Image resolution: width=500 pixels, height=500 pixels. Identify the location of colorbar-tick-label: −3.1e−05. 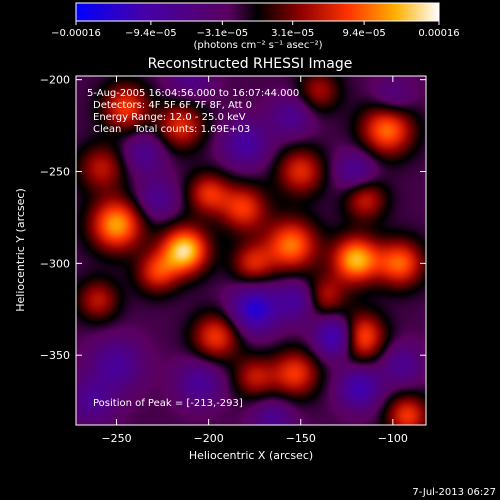
(223, 33).